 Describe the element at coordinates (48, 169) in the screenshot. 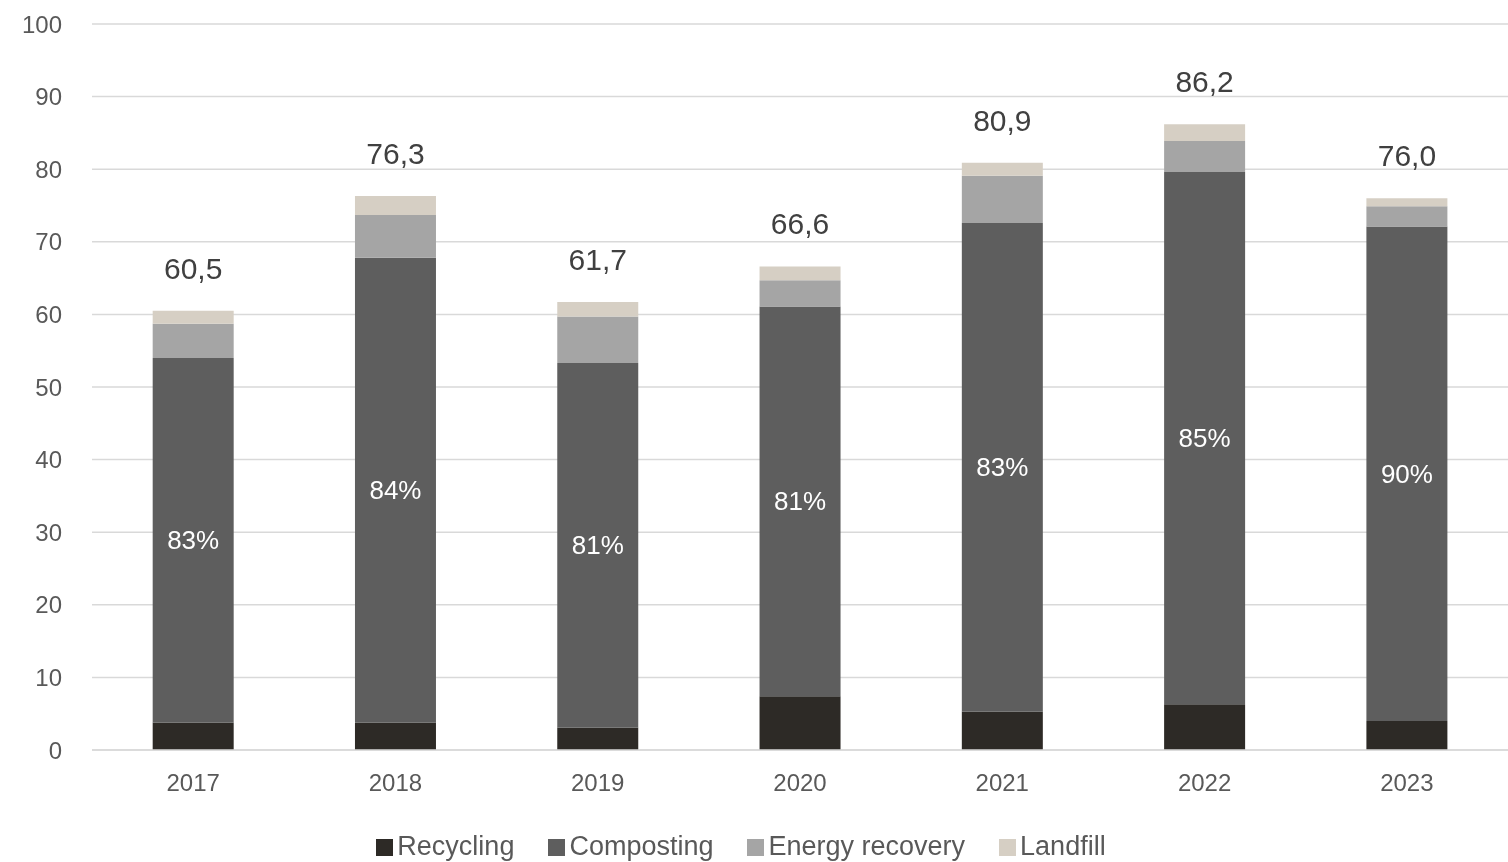

I see `y-tick-label: 80` at that location.